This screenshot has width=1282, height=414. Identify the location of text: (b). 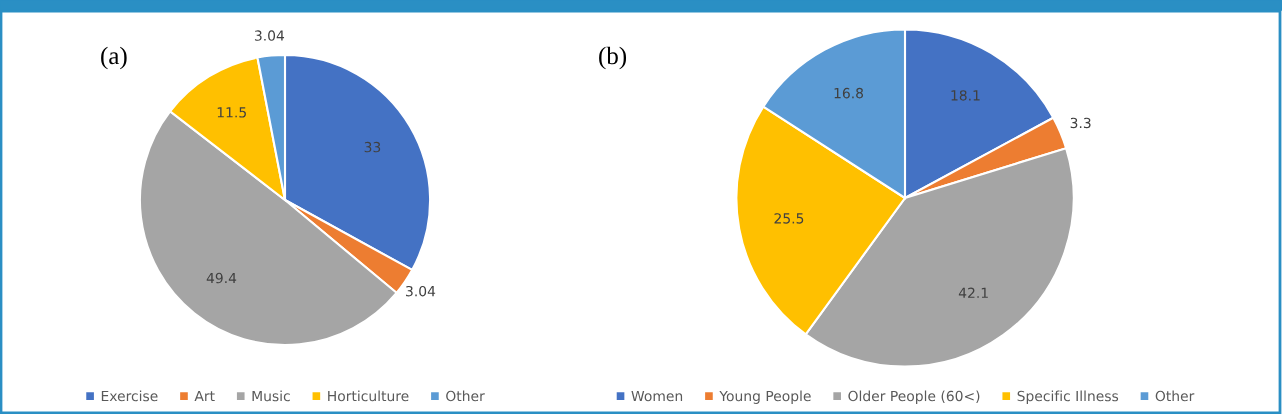
(613, 58).